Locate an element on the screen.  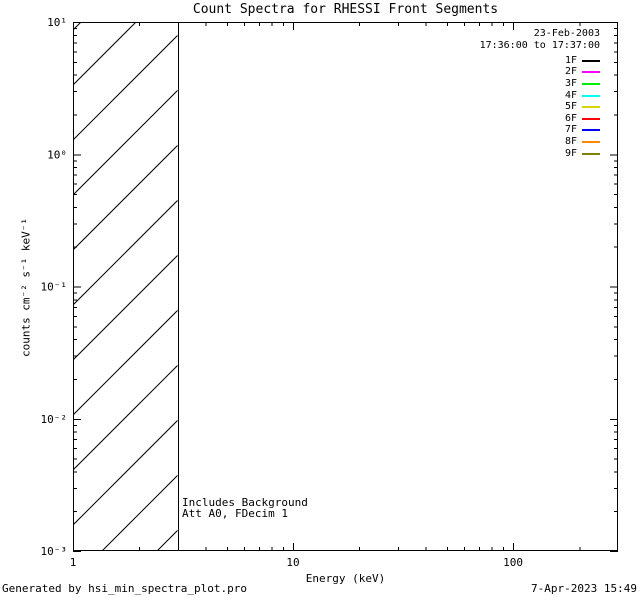
legend-entry-label: 4F is located at coordinates (570, 95).